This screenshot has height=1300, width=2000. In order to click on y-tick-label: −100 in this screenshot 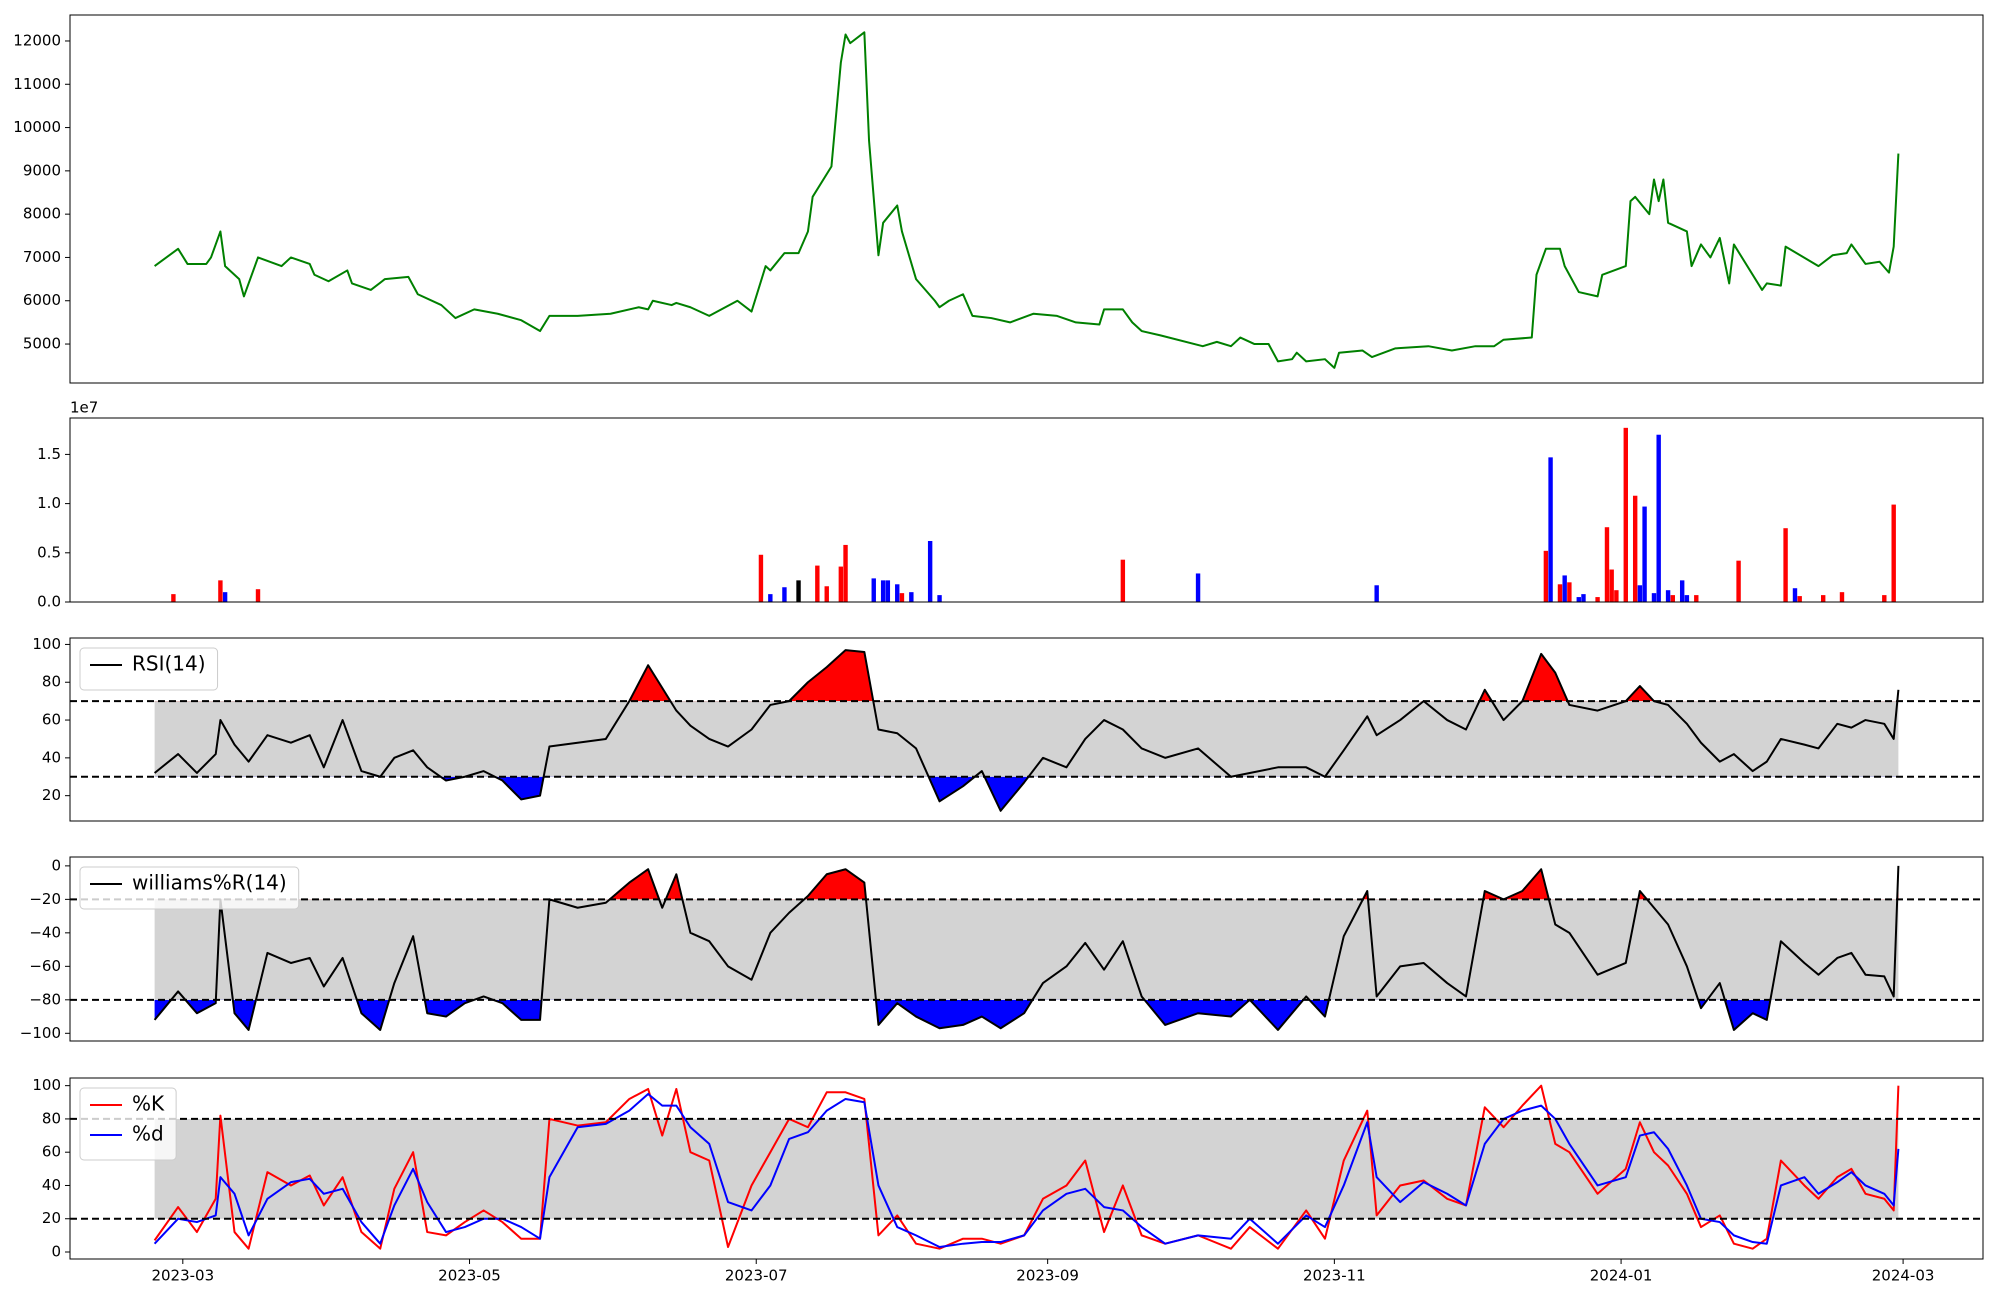, I will do `click(40, 1033)`.